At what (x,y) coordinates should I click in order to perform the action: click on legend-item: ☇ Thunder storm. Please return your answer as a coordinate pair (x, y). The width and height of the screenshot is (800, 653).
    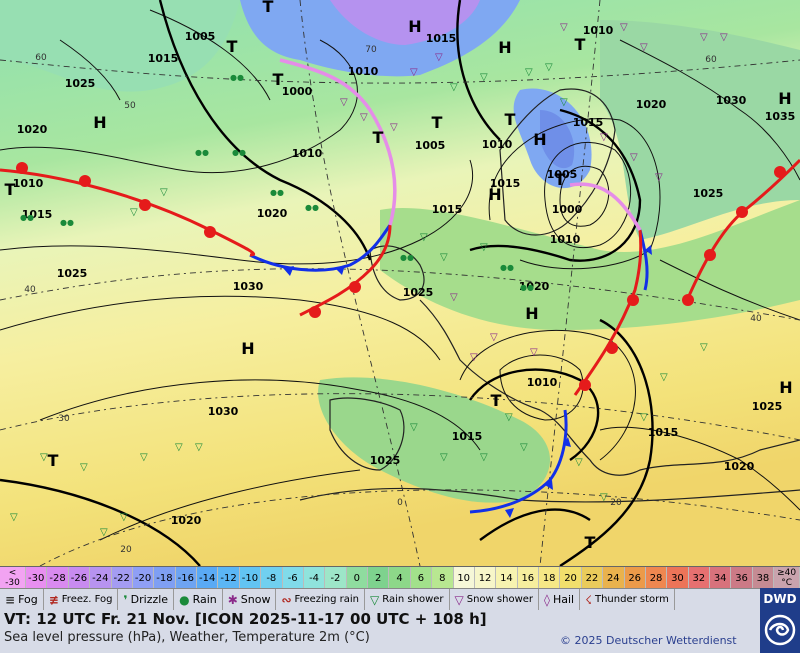
    Looking at the image, I should click on (627, 600).